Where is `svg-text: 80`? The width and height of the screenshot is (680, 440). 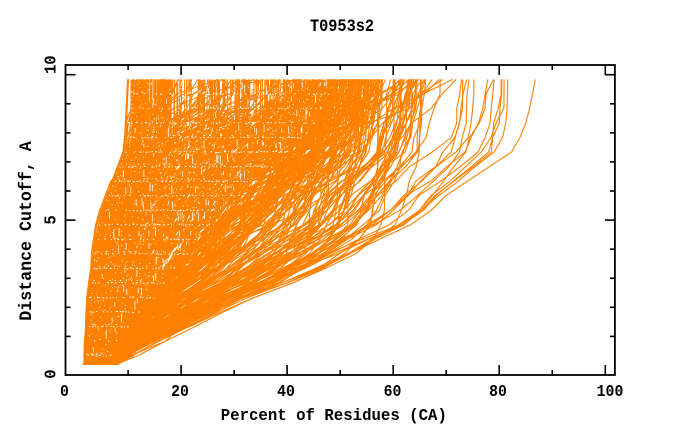 svg-text: 80 is located at coordinates (498, 391).